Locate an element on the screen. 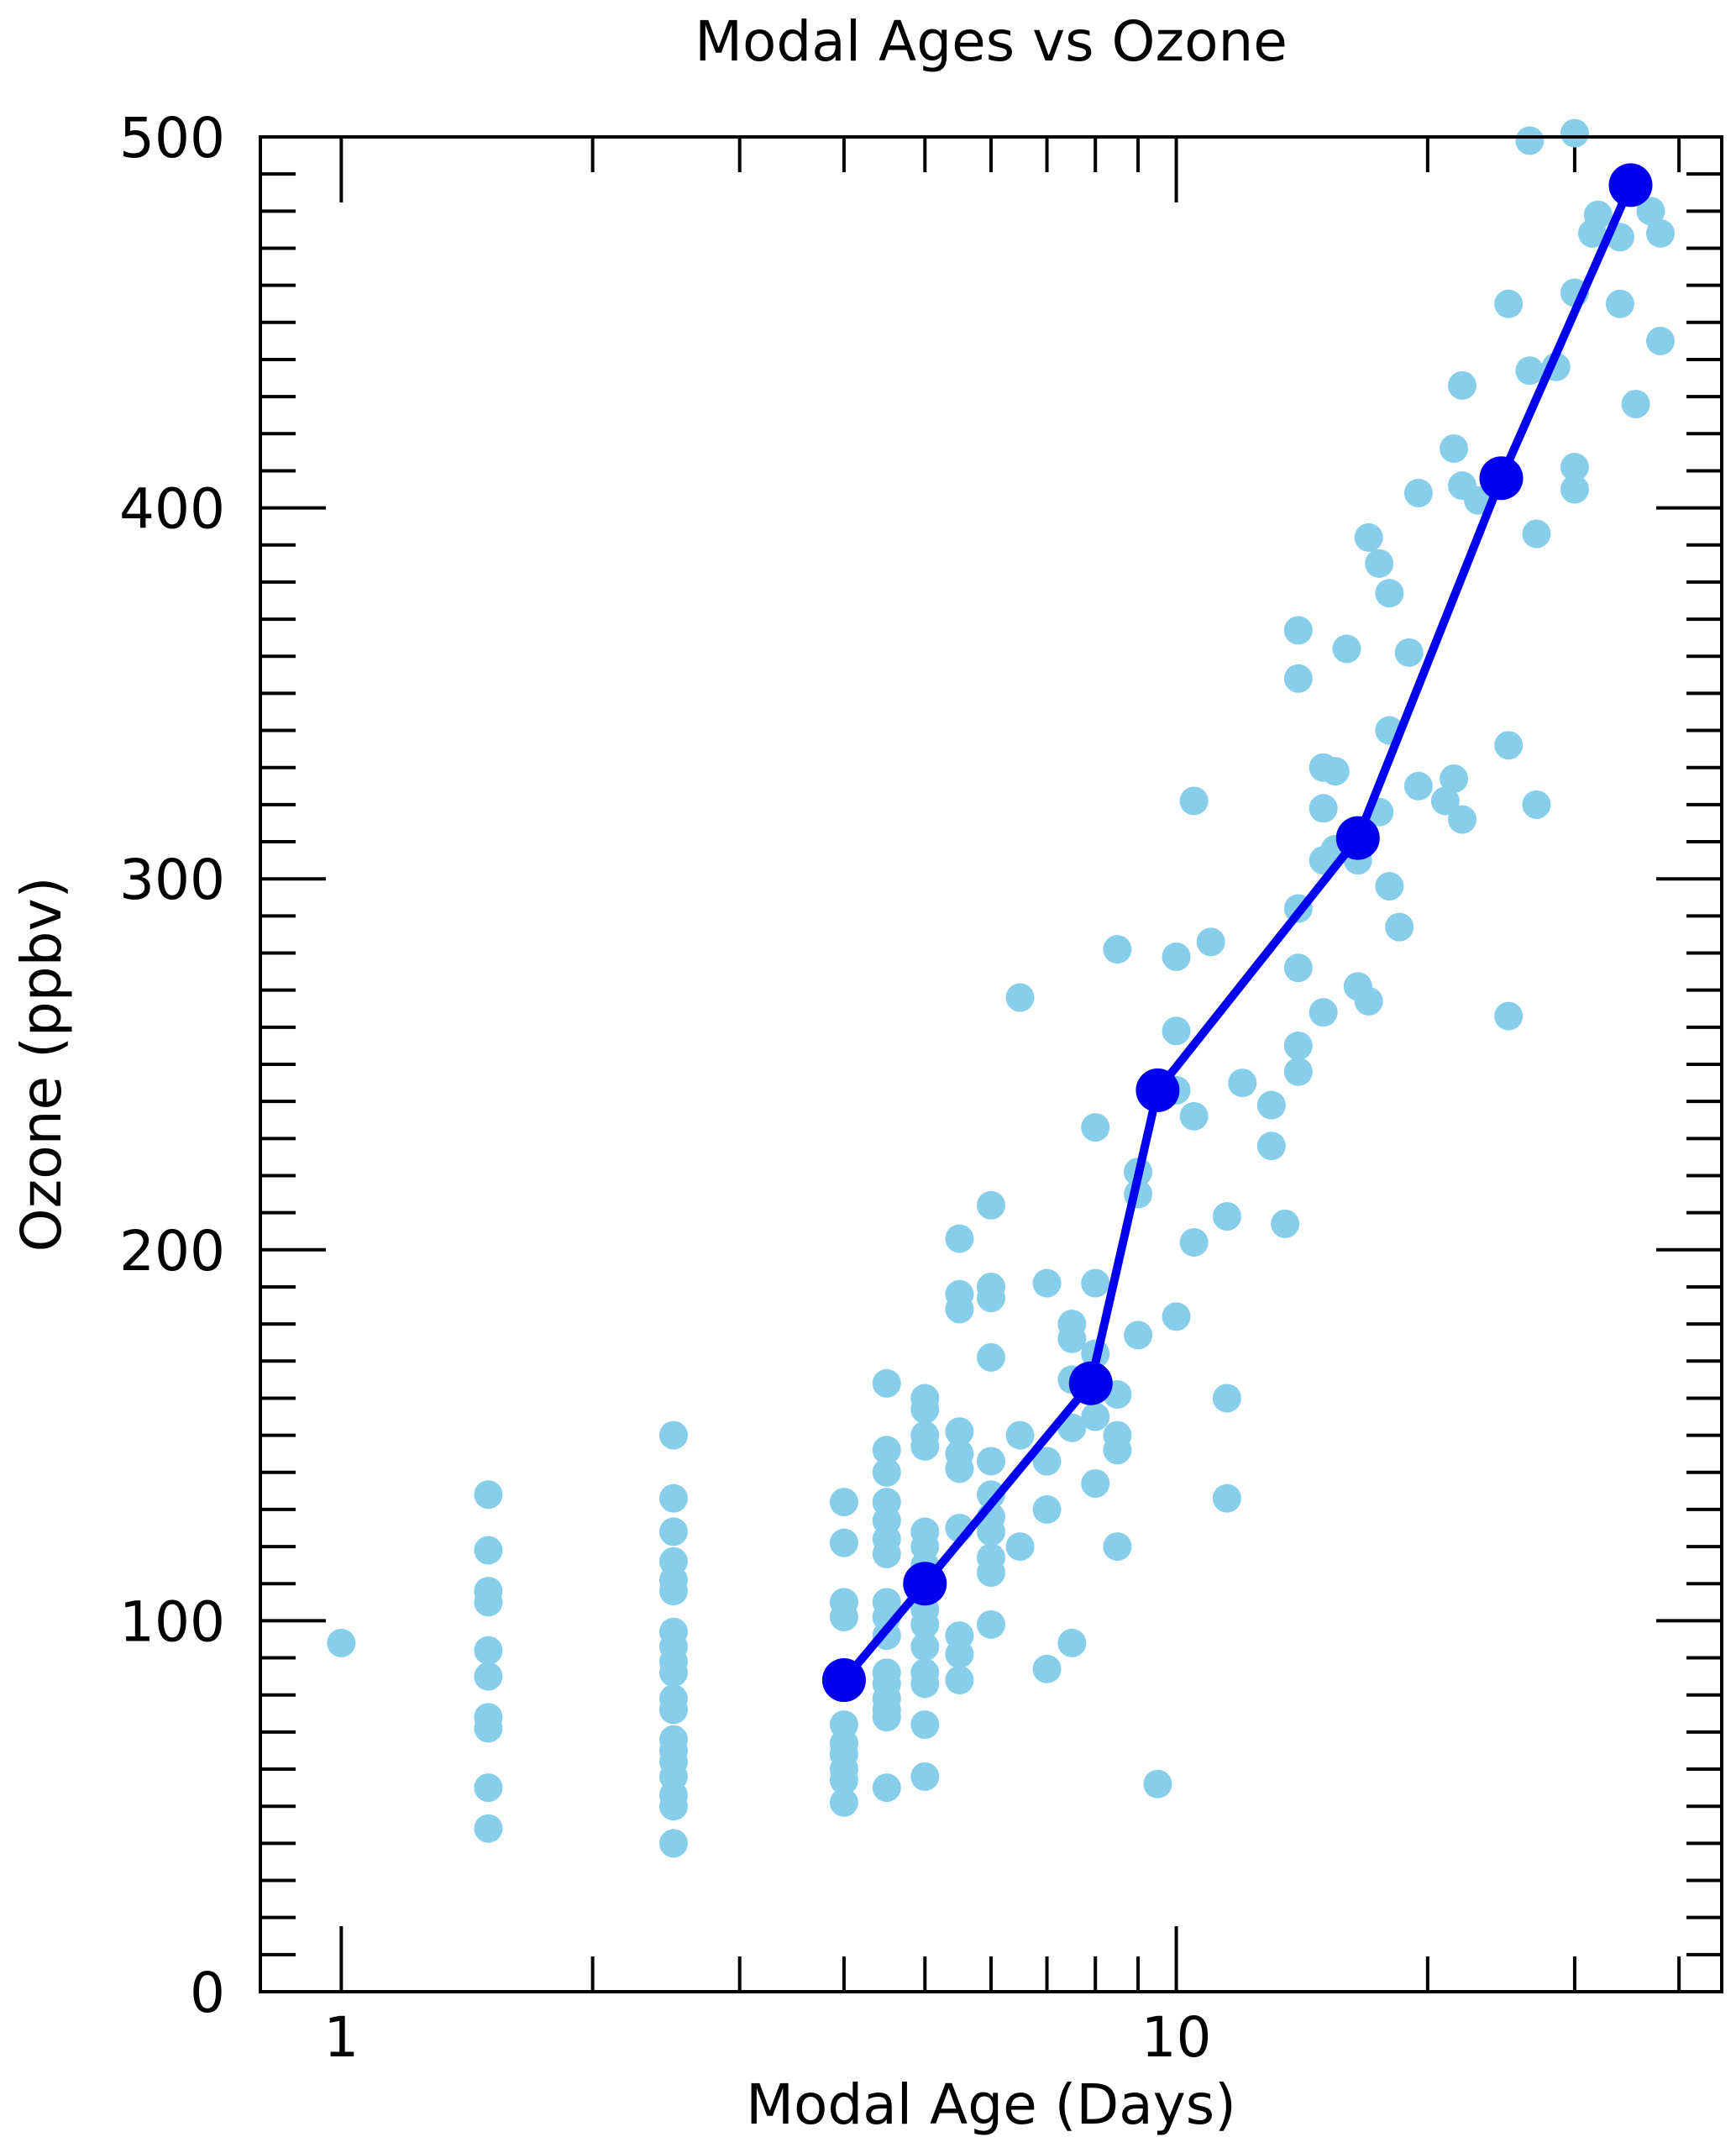 This screenshot has height=2153, width=1736. y-tick-label: 0 is located at coordinates (207, 1993).